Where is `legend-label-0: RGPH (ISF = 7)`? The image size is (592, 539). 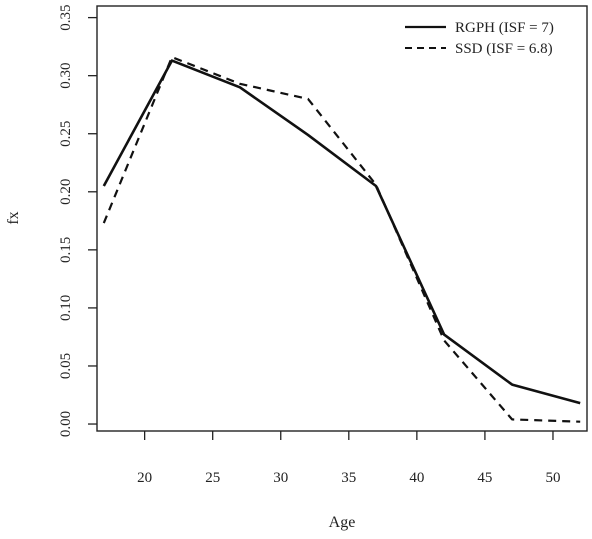
legend-label-0: RGPH (ISF = 7) is located at coordinates (504, 28).